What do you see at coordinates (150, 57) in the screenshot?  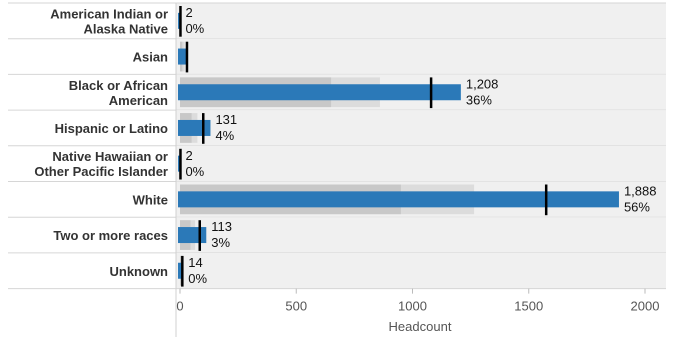 I see `category-label: Asian` at bounding box center [150, 57].